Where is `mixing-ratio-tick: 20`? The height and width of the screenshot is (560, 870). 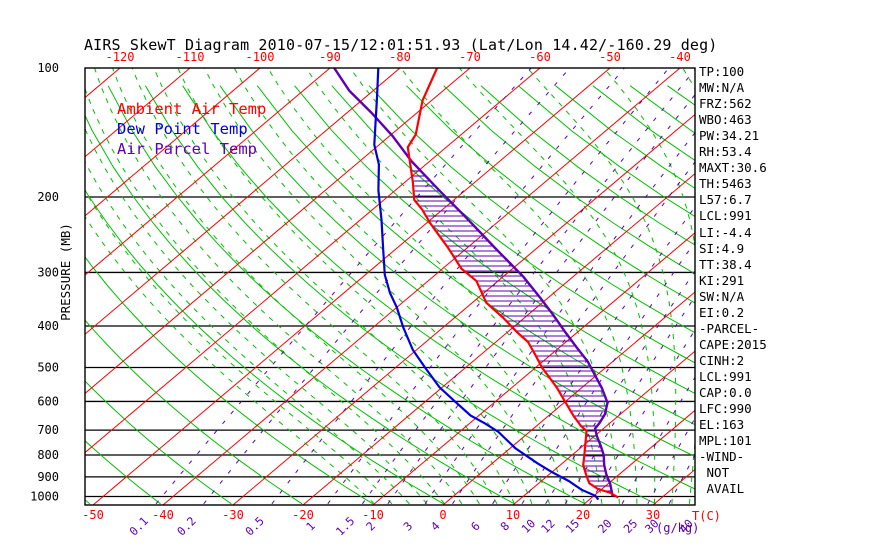 mixing-ratio-tick: 20 is located at coordinates (605, 526).